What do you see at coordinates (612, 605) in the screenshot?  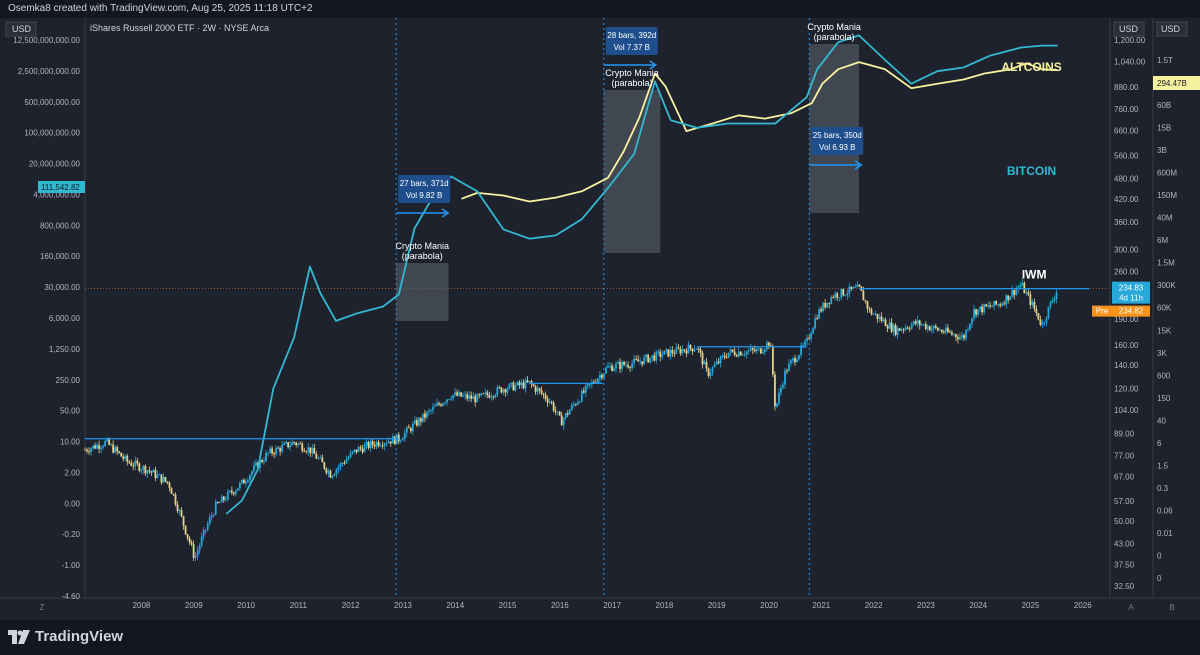 I see `x-tick-label: 2017` at bounding box center [612, 605].